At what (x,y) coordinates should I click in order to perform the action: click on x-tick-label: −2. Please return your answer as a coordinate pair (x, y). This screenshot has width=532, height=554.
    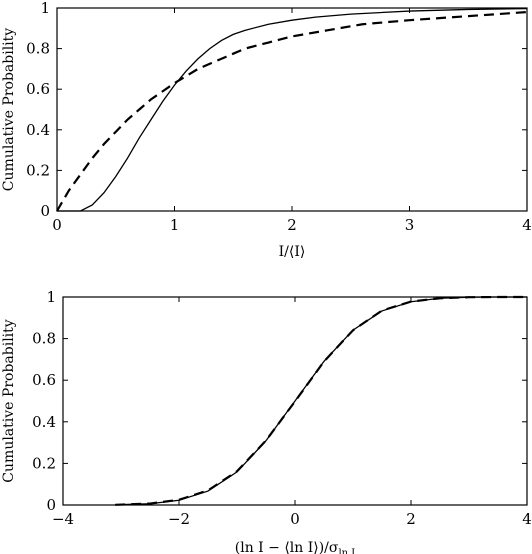
    Looking at the image, I should click on (179, 519).